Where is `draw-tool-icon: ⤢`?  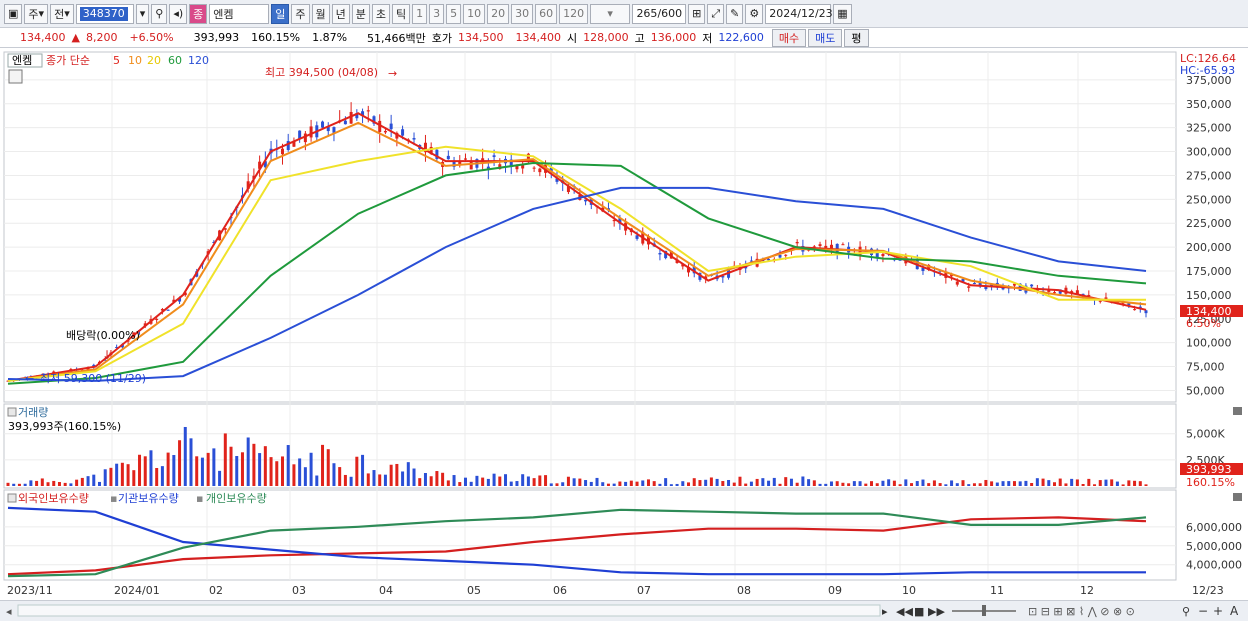 draw-tool-icon: ⤢ is located at coordinates (716, 13).